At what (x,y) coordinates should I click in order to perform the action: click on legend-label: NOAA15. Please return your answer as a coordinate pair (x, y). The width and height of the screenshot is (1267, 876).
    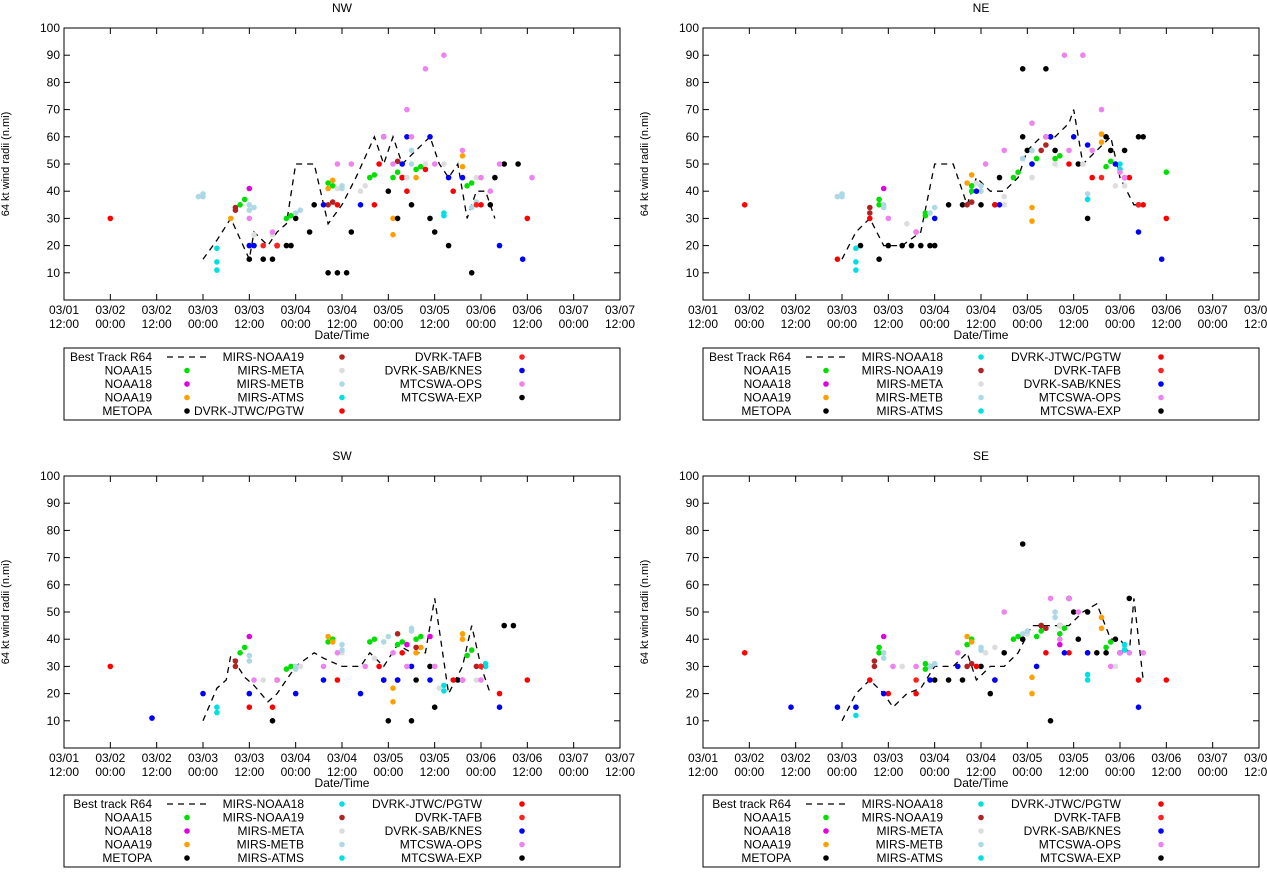
    Looking at the image, I should click on (129, 371).